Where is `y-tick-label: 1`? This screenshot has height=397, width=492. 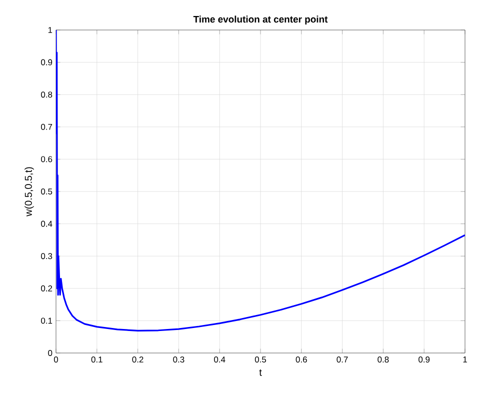
y-tick-label: 1 is located at coordinates (50, 30).